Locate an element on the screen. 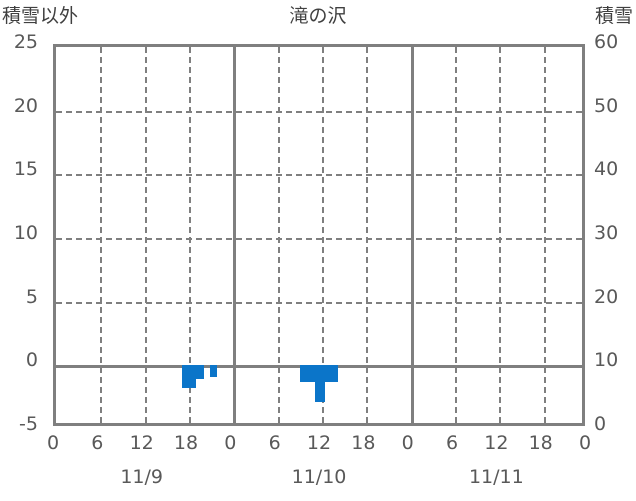  y-axis-tick-label-right: 50 is located at coordinates (606, 105).